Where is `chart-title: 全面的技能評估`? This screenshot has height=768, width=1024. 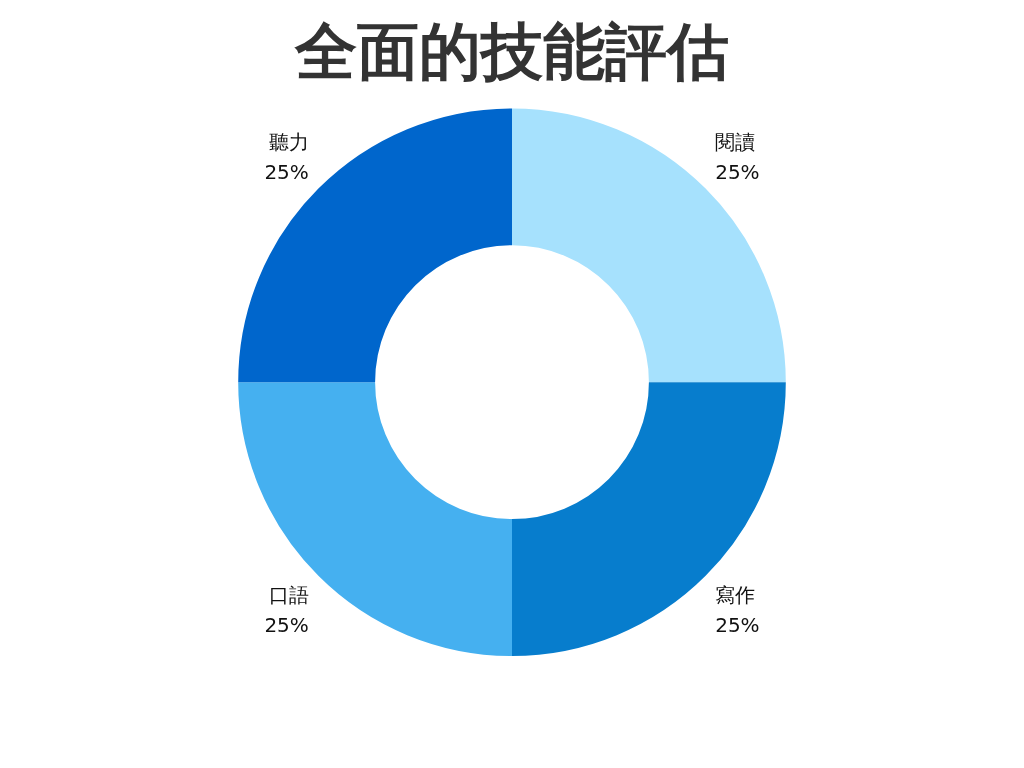 chart-title: 全面的技能評估 is located at coordinates (511, 52).